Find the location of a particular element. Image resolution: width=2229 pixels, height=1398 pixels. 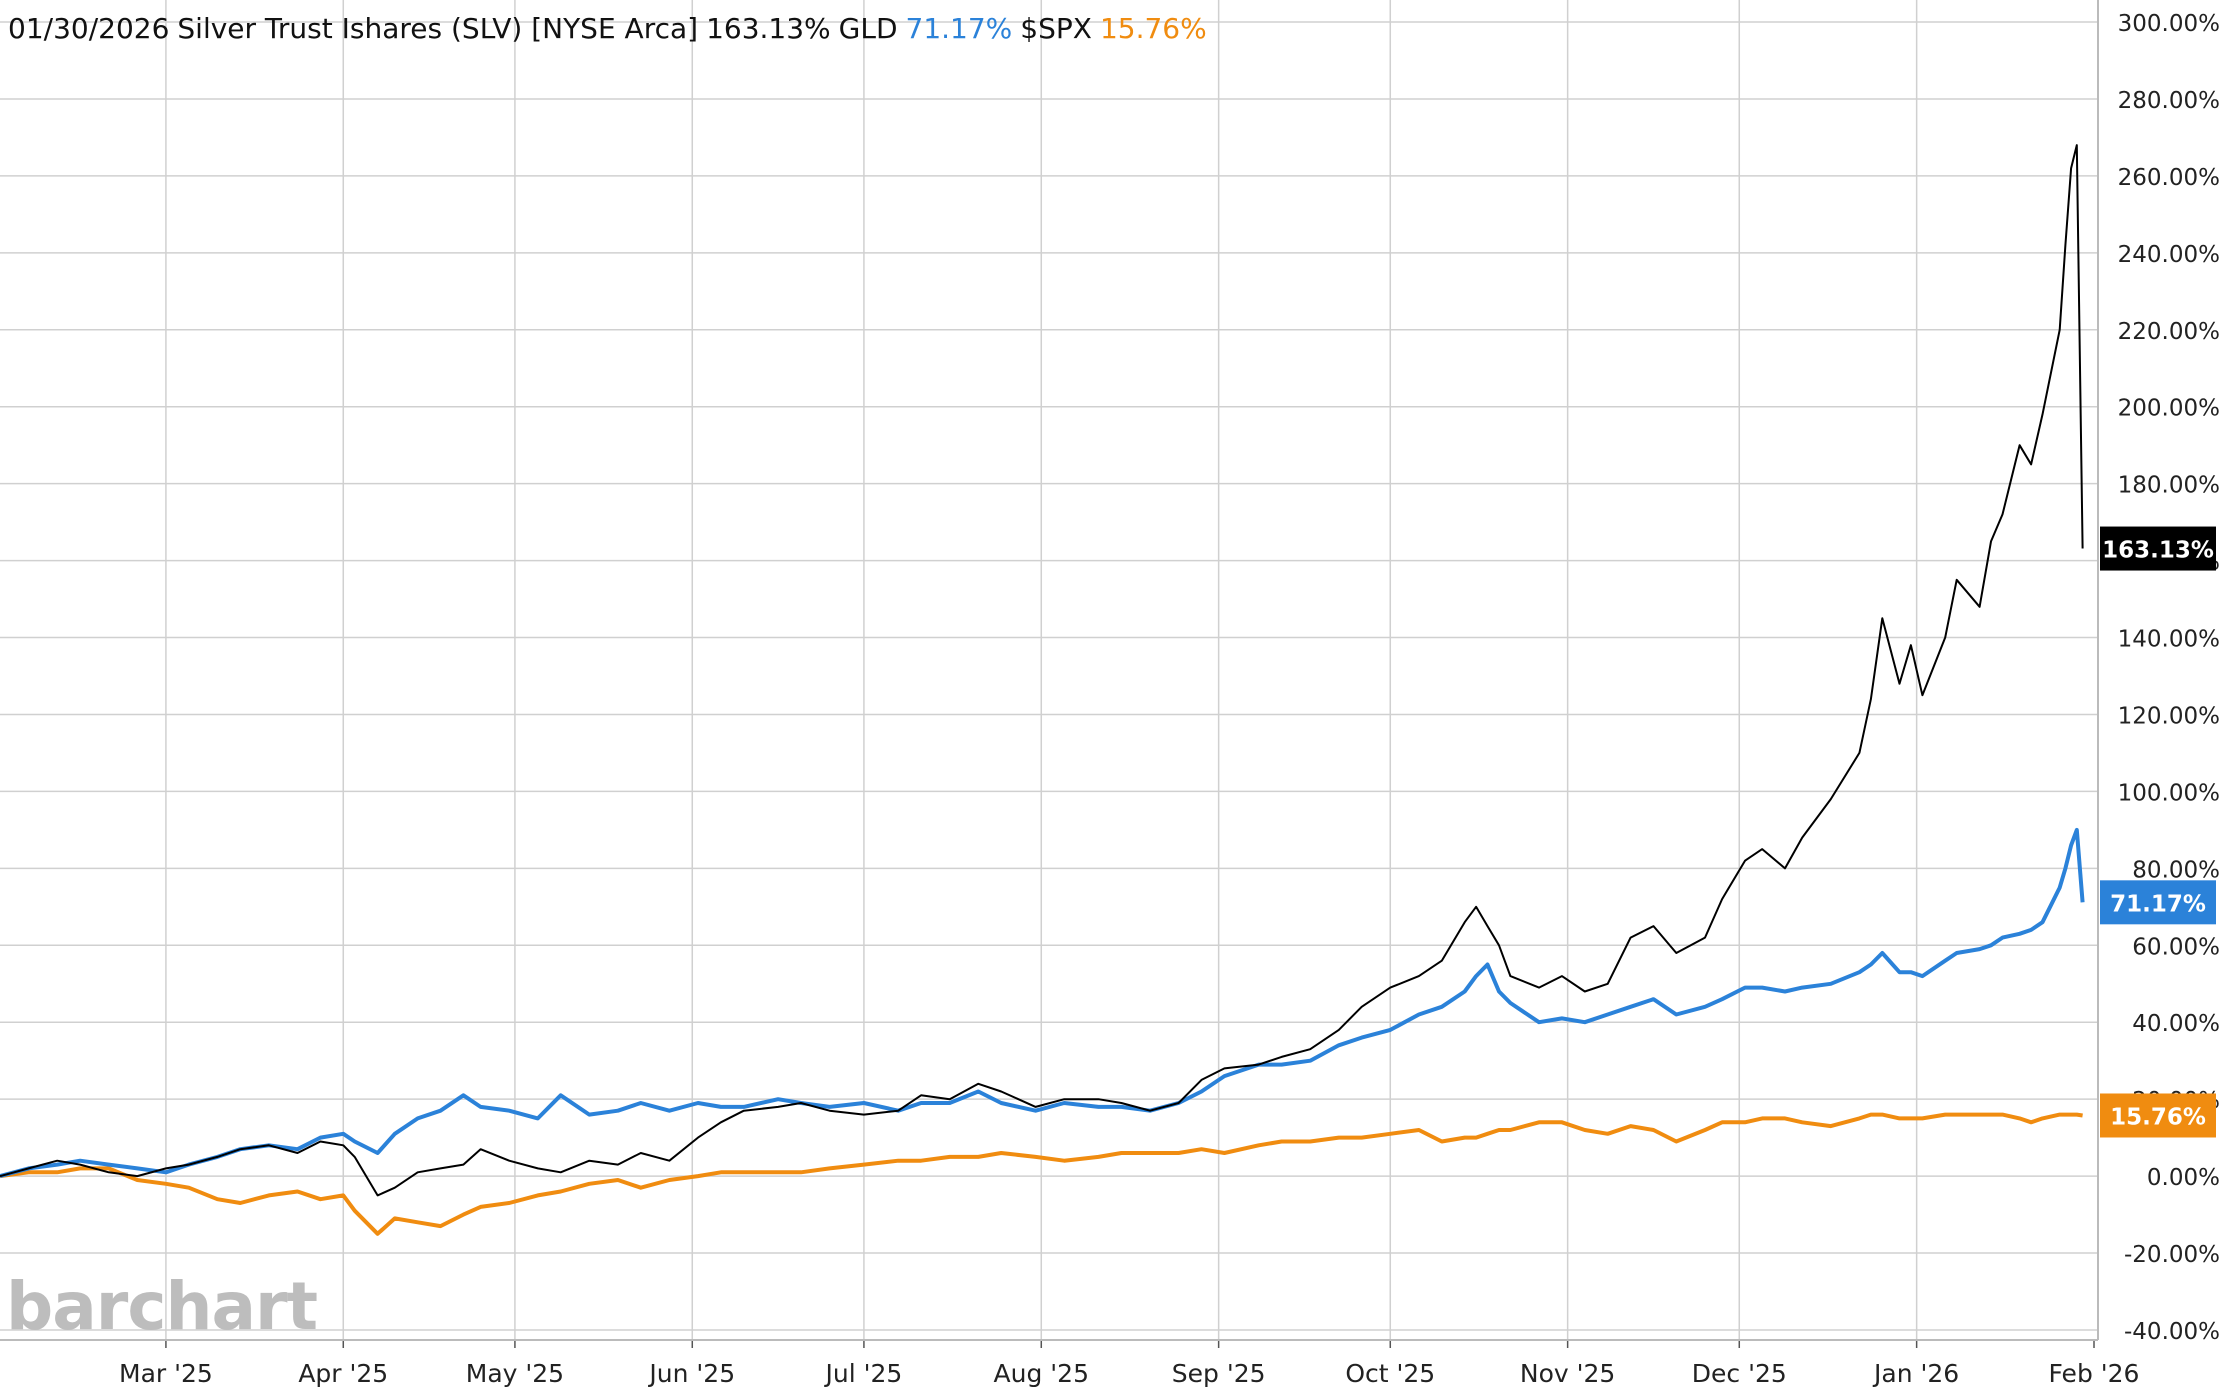

x-tick-label: Jun '25 is located at coordinates (691, 1373).